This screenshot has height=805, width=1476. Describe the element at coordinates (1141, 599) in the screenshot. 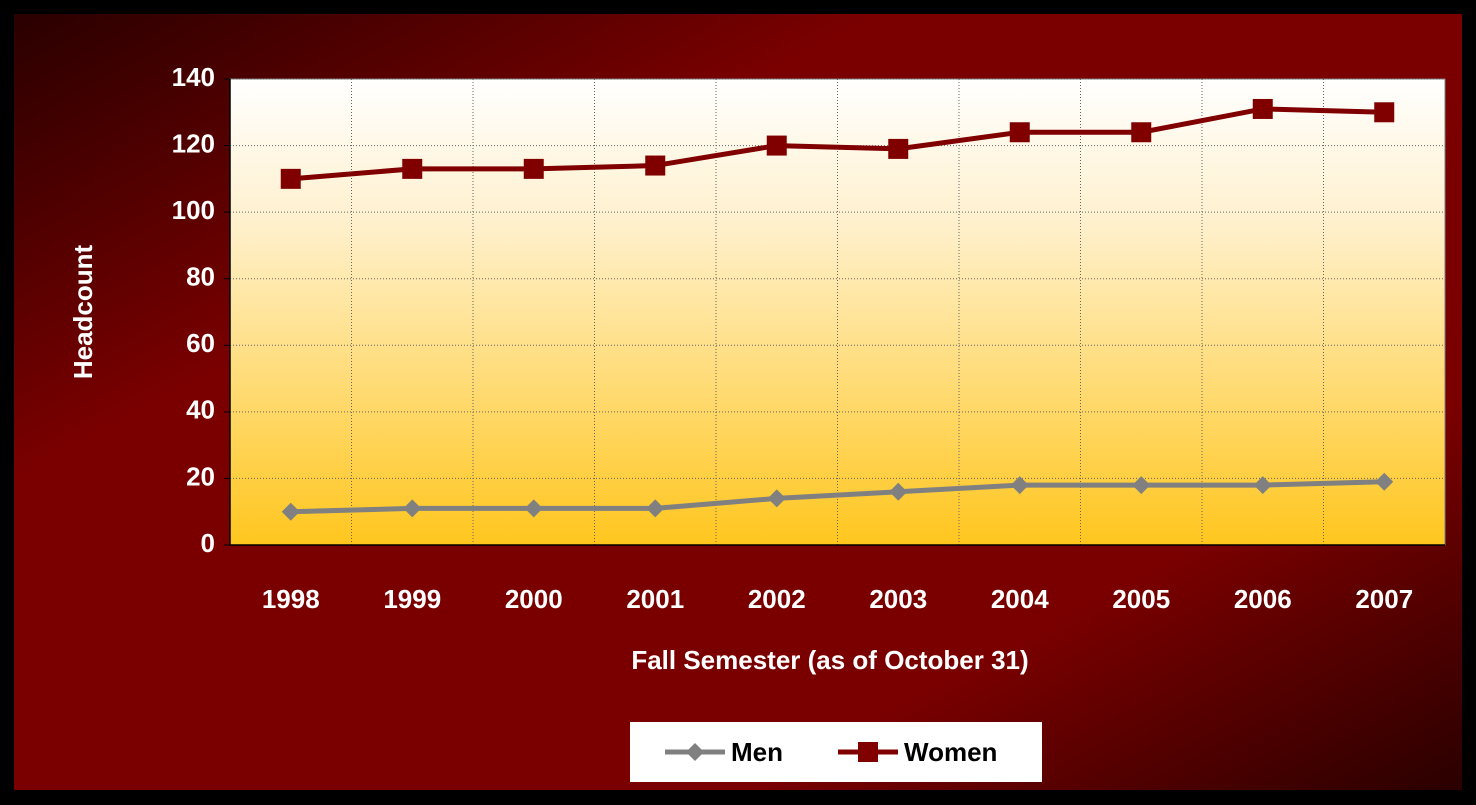

I see `x-tick-label: 2005` at that location.